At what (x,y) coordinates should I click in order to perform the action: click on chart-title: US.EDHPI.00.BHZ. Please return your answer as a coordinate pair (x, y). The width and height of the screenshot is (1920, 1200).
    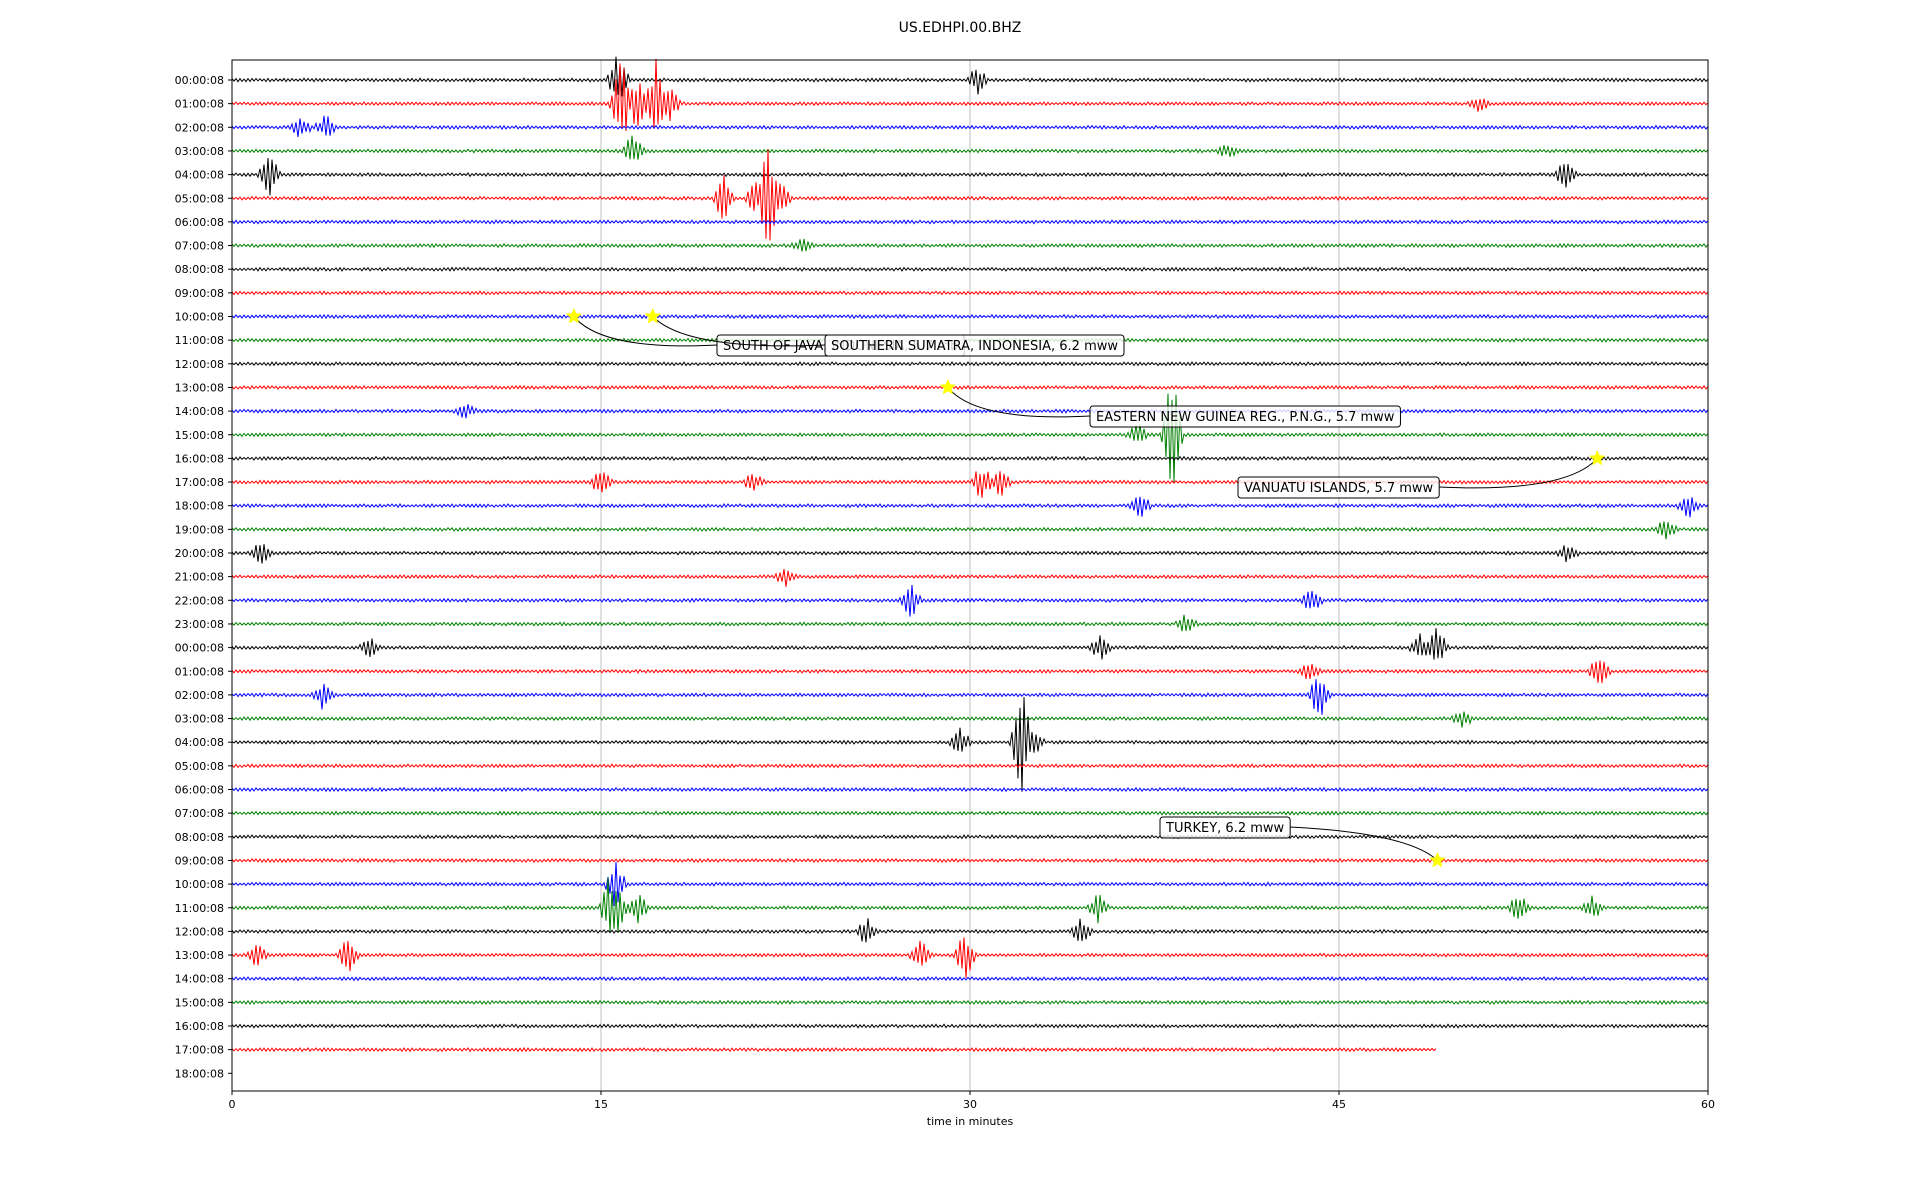
    Looking at the image, I should click on (960, 28).